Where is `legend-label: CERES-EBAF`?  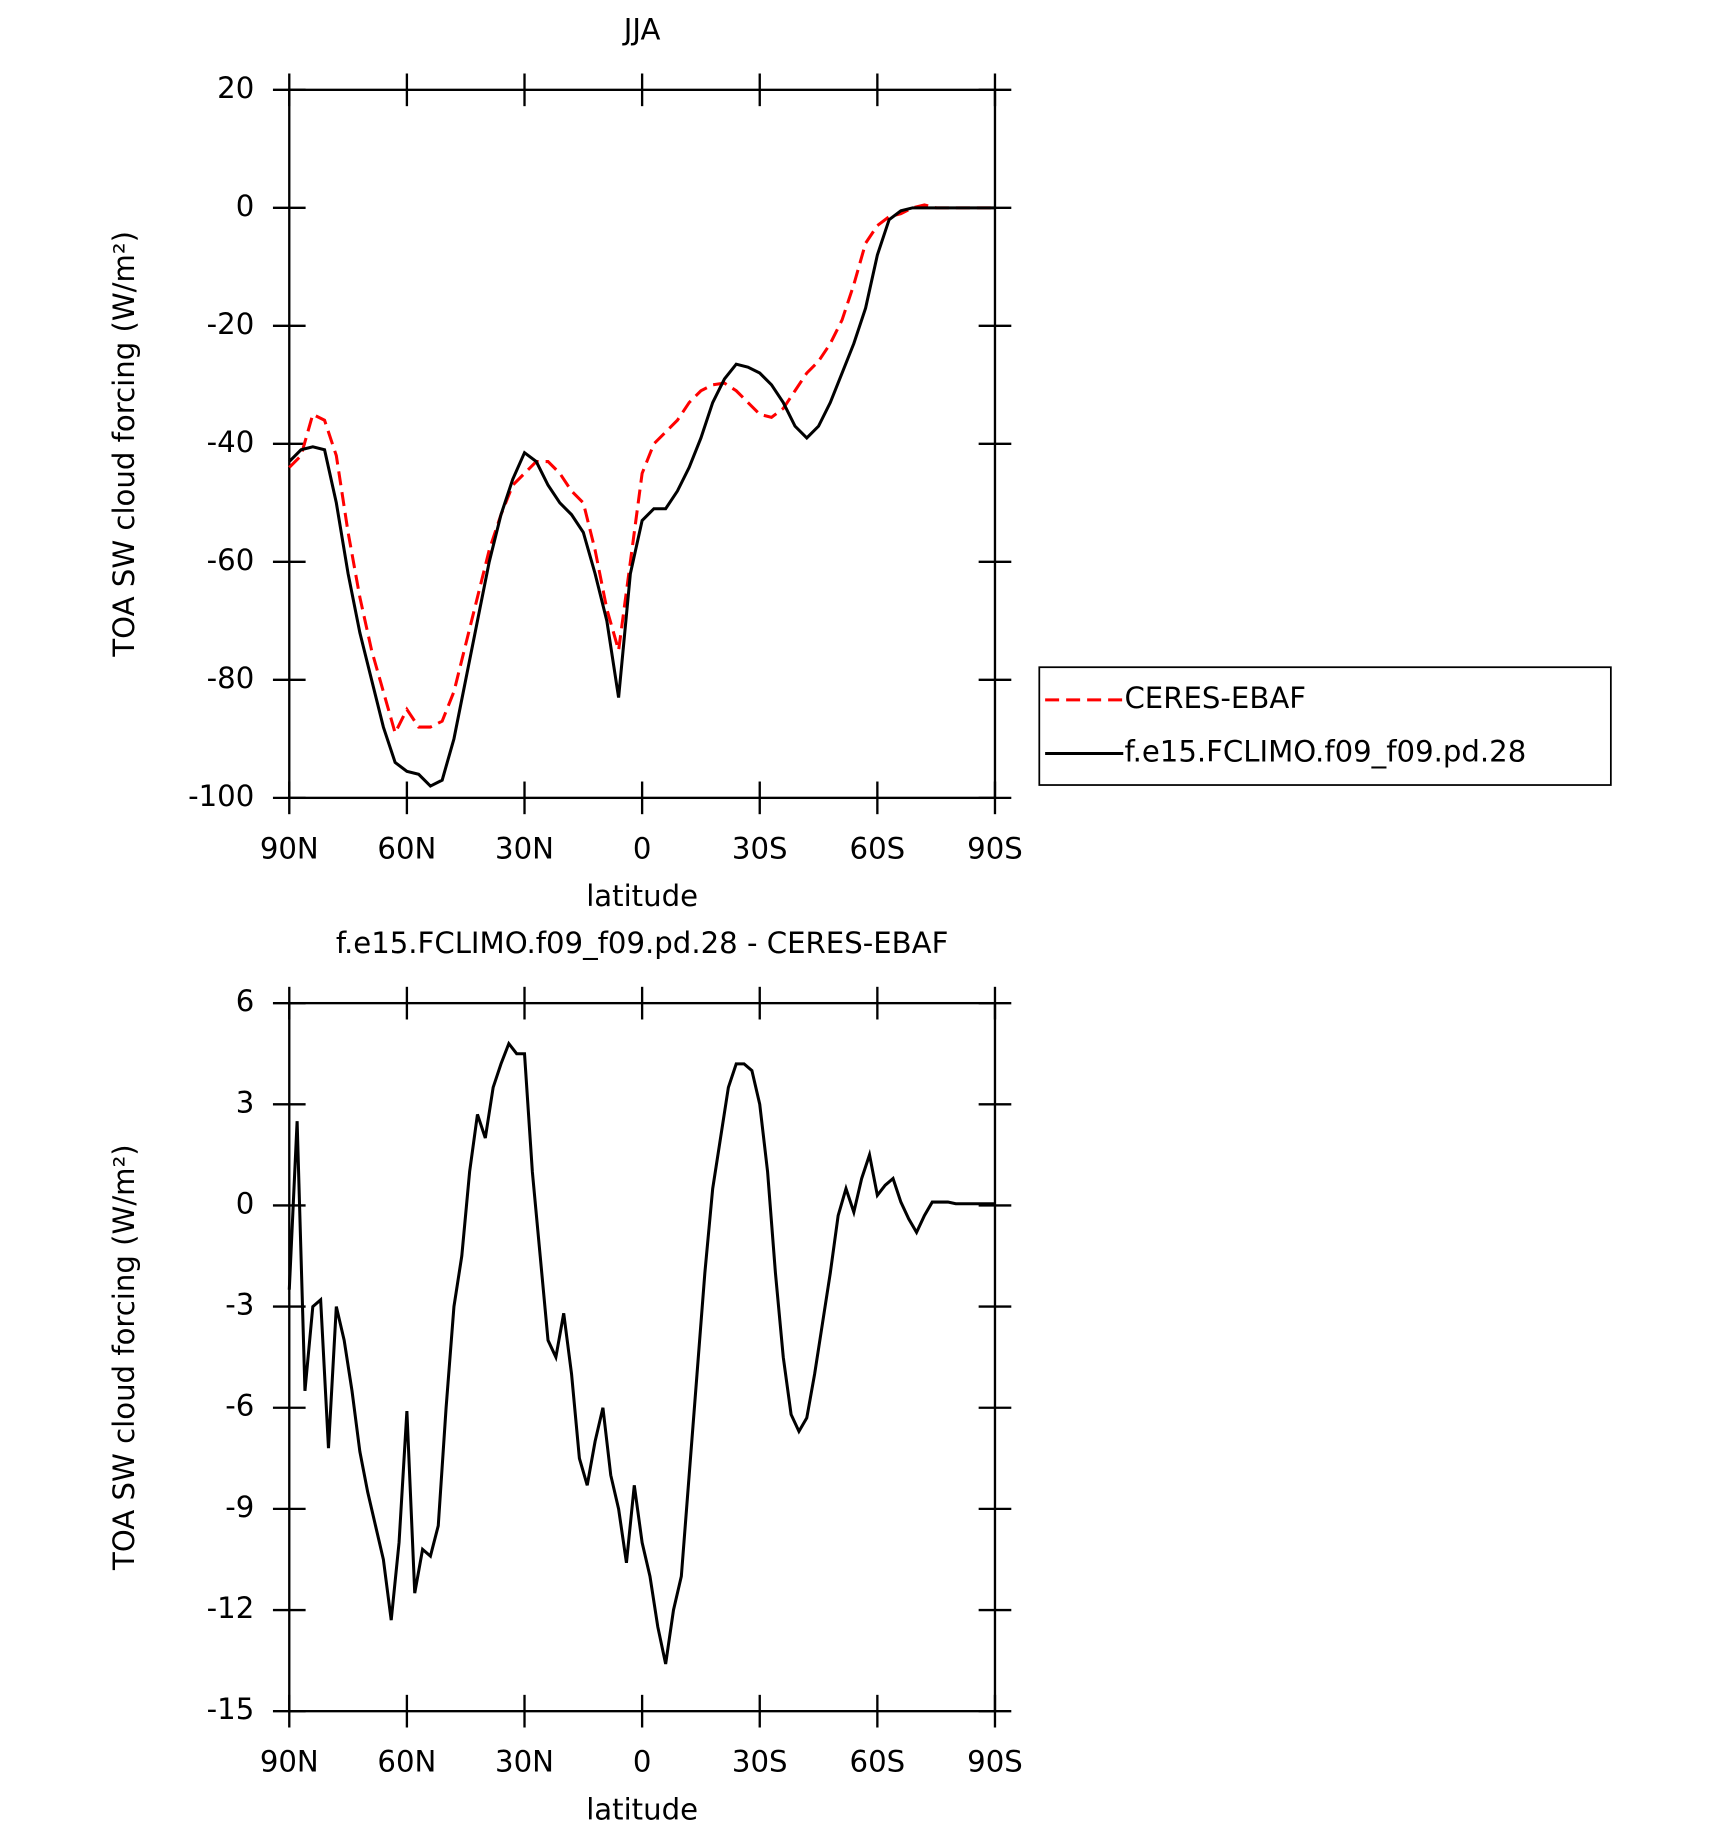
legend-label: CERES-EBAF is located at coordinates (1215, 698).